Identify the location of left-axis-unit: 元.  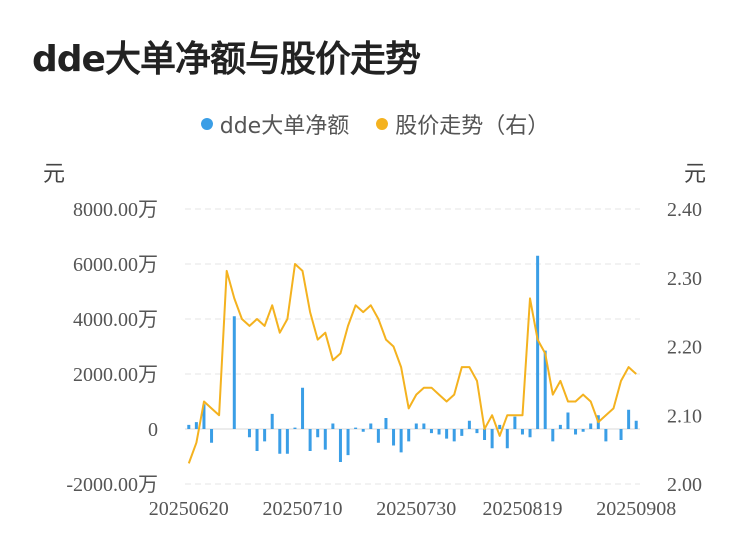
(54, 174).